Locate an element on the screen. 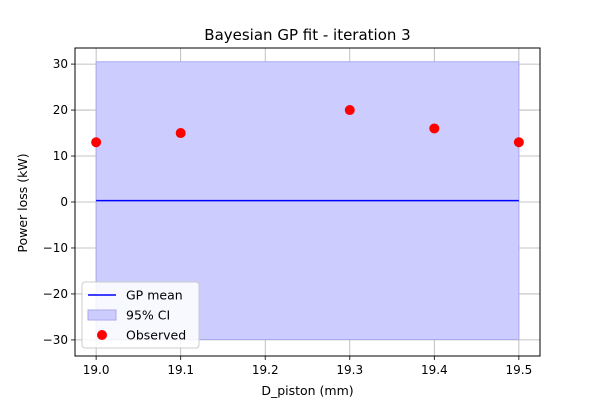  y-tick-label-5: 20 is located at coordinates (60, 110).